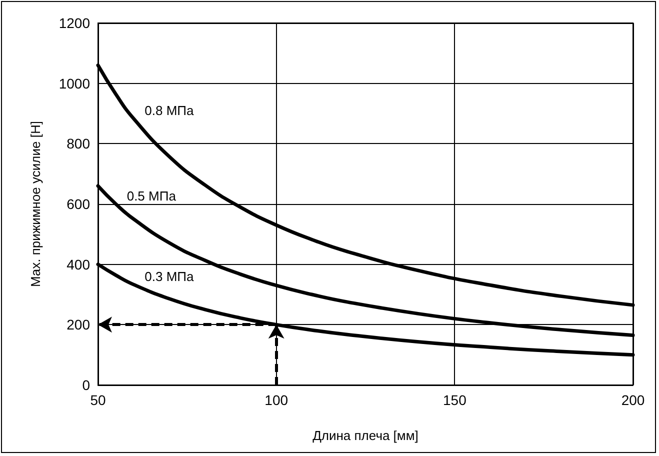  What do you see at coordinates (74, 83) in the screenshot?
I see `y-tick-label: 1000` at bounding box center [74, 83].